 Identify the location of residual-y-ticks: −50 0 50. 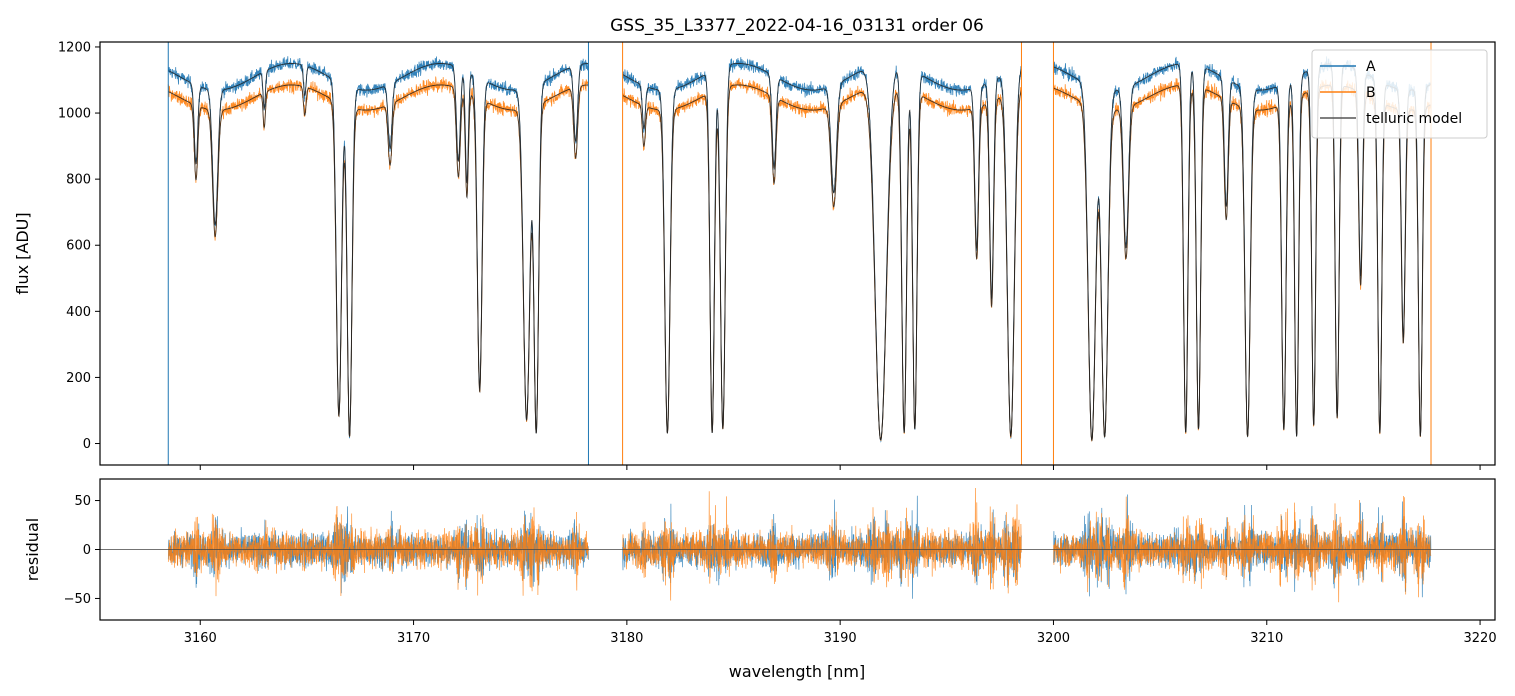
(82, 550).